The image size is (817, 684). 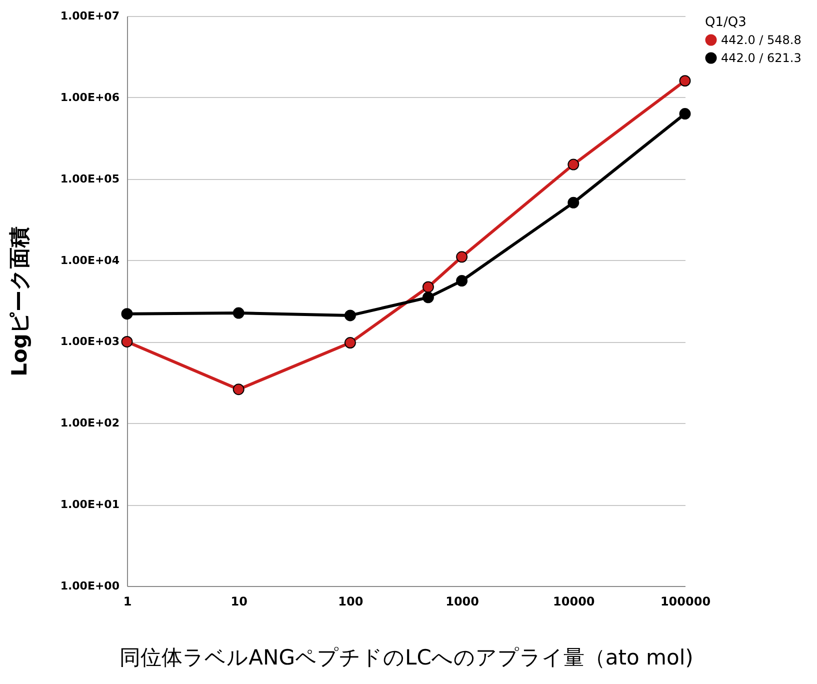 I want to click on y-tick-label: 1.00E+01, so click(x=90, y=505).